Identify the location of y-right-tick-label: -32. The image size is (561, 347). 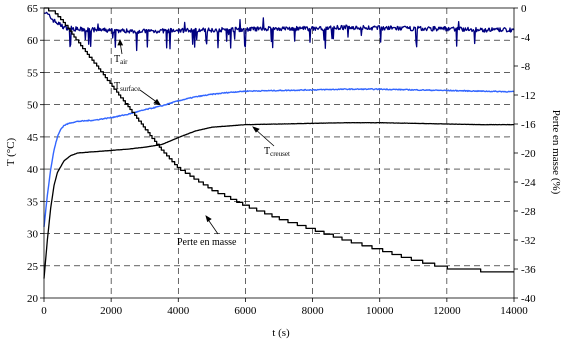
(528, 241).